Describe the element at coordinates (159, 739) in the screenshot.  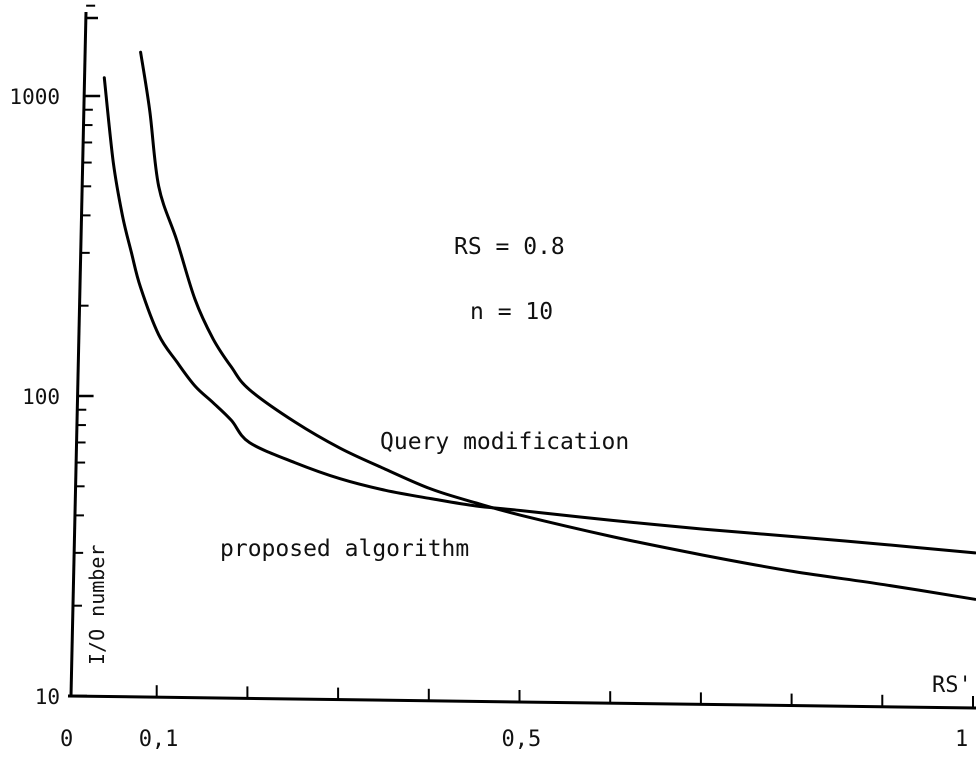
I see `x-tick-label: 0,1` at that location.